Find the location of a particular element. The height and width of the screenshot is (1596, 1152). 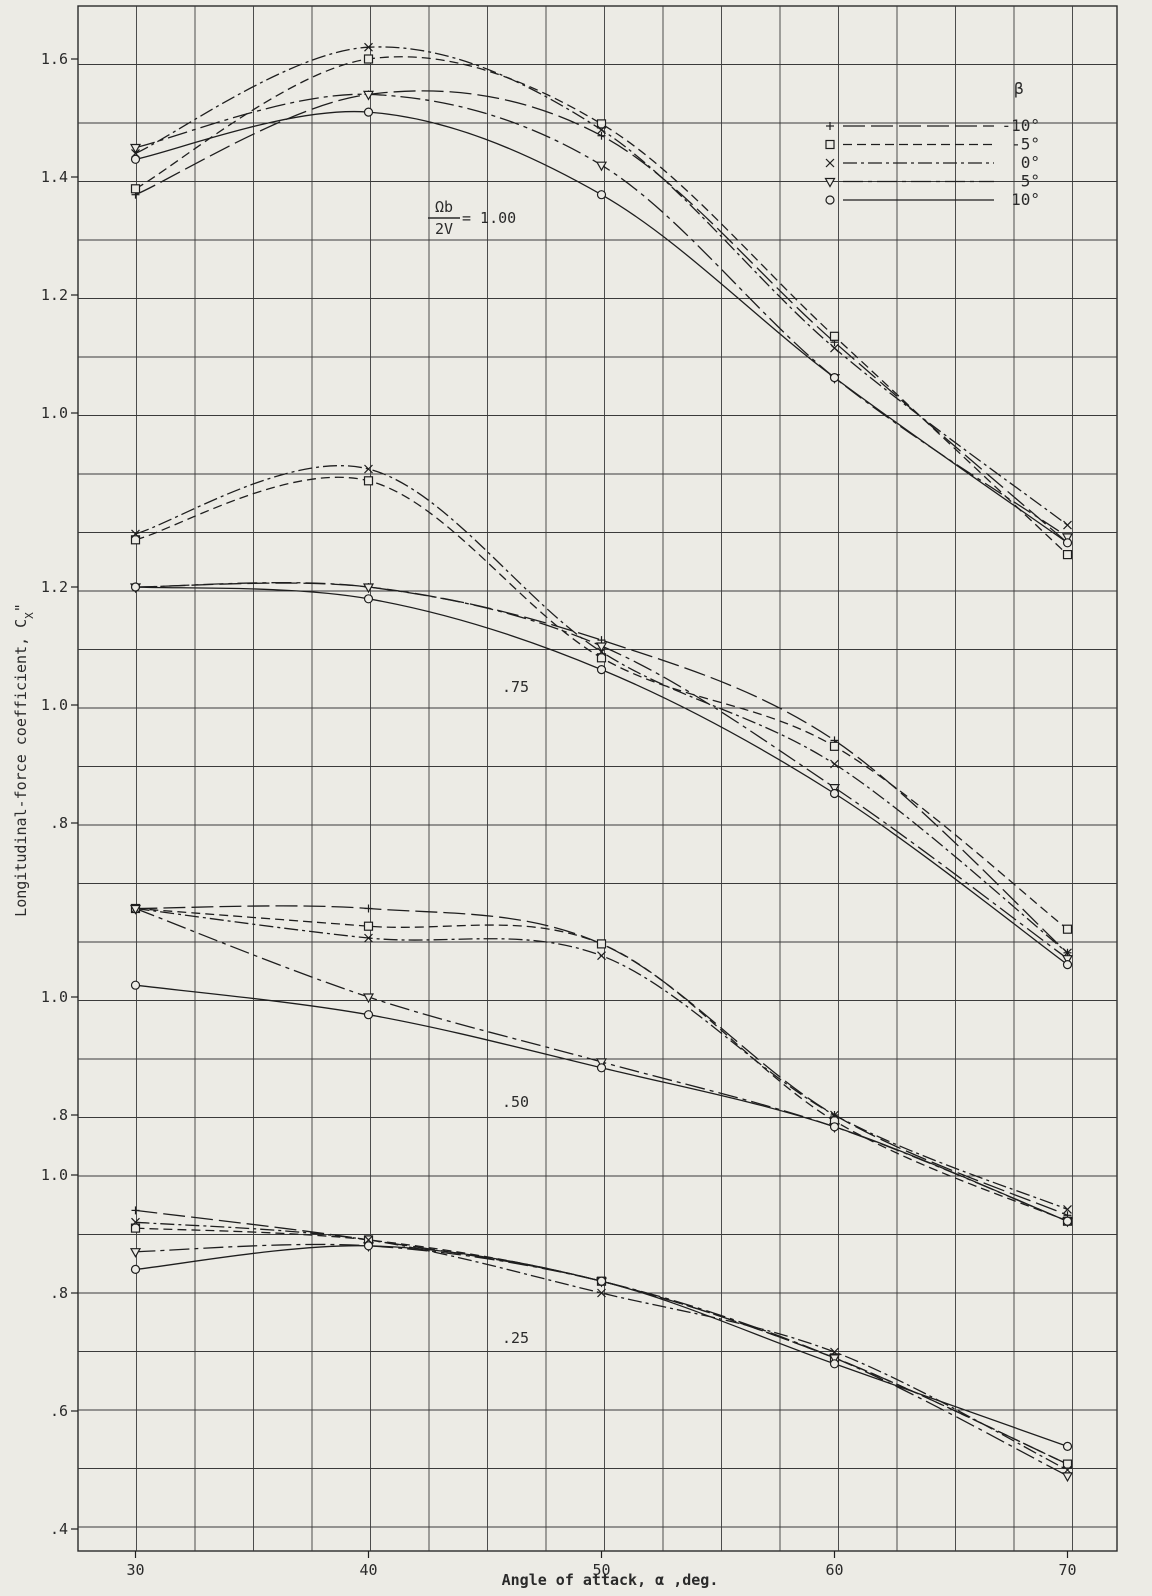

x-tick-label: 60 is located at coordinates (834, 1570).